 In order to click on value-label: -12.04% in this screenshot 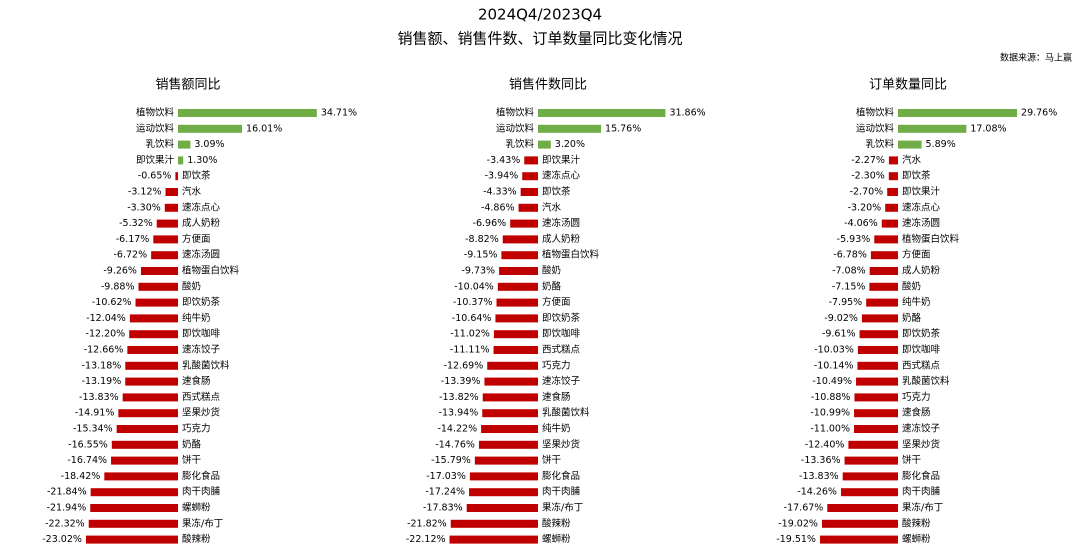, I will do `click(106, 318)`.